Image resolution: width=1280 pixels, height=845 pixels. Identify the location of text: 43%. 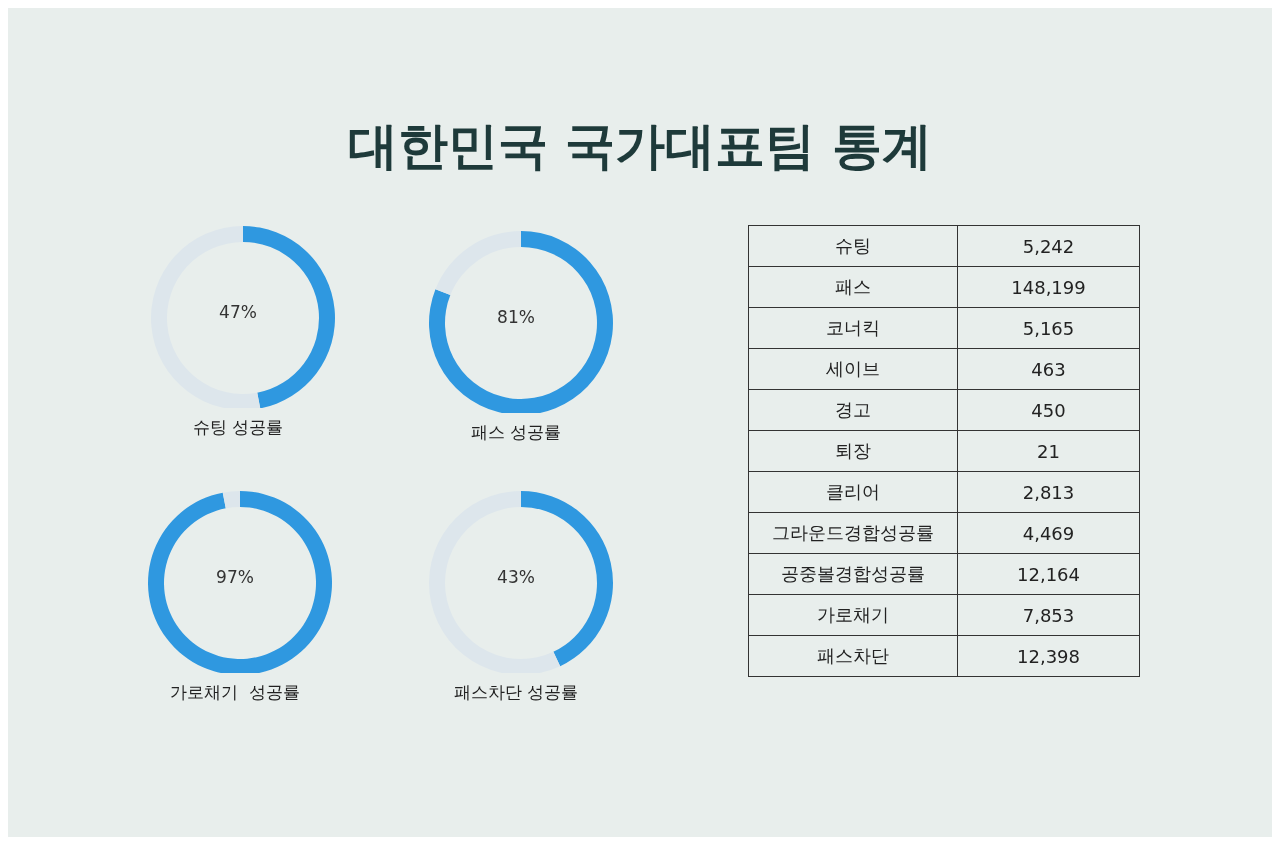
(516, 577).